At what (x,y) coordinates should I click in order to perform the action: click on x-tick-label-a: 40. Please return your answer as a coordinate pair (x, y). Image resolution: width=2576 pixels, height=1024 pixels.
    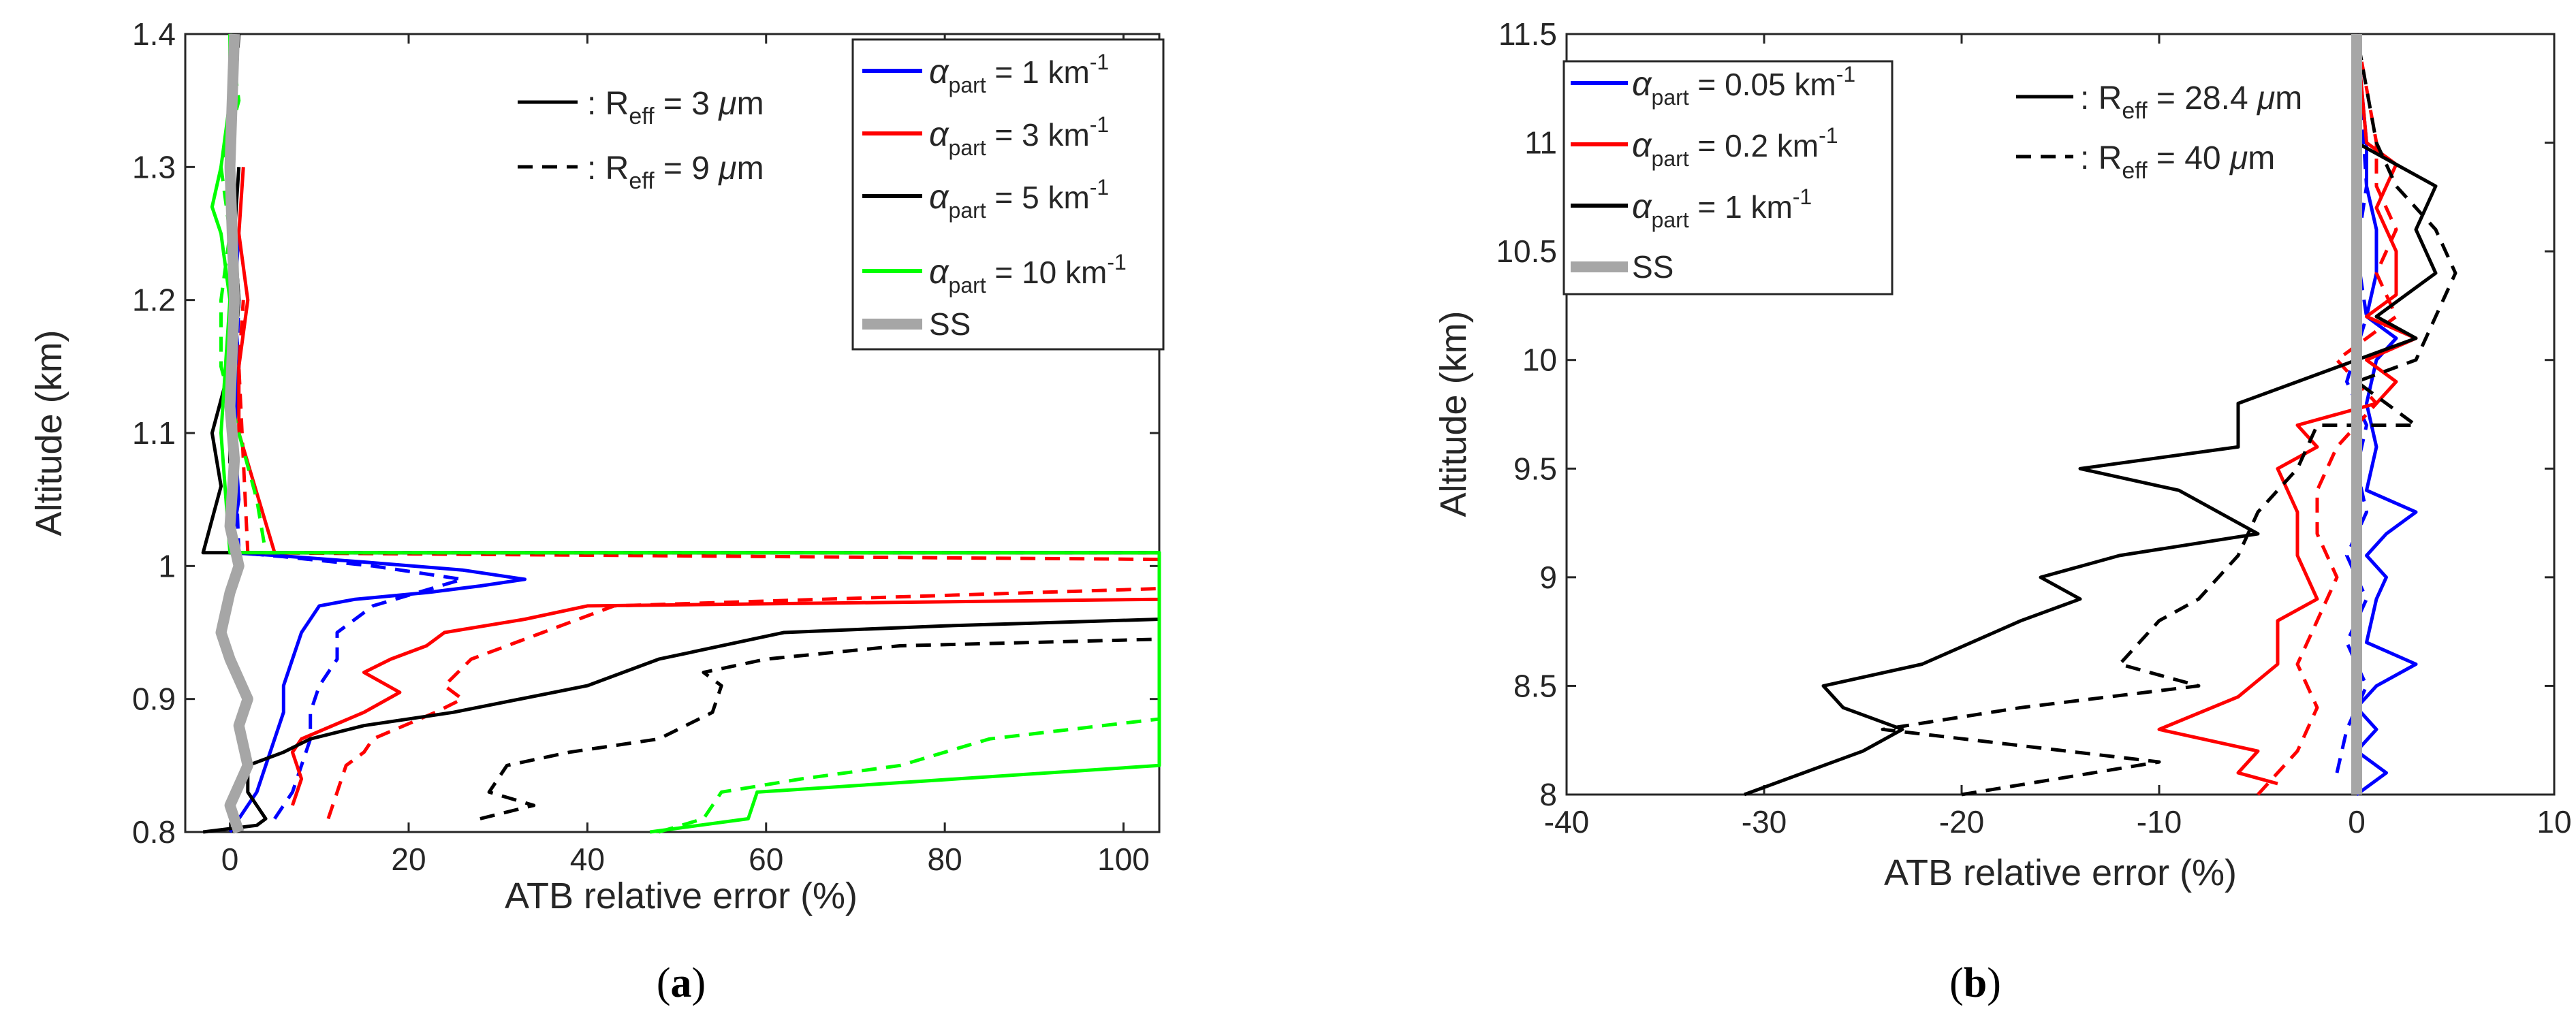
    Looking at the image, I should click on (587, 859).